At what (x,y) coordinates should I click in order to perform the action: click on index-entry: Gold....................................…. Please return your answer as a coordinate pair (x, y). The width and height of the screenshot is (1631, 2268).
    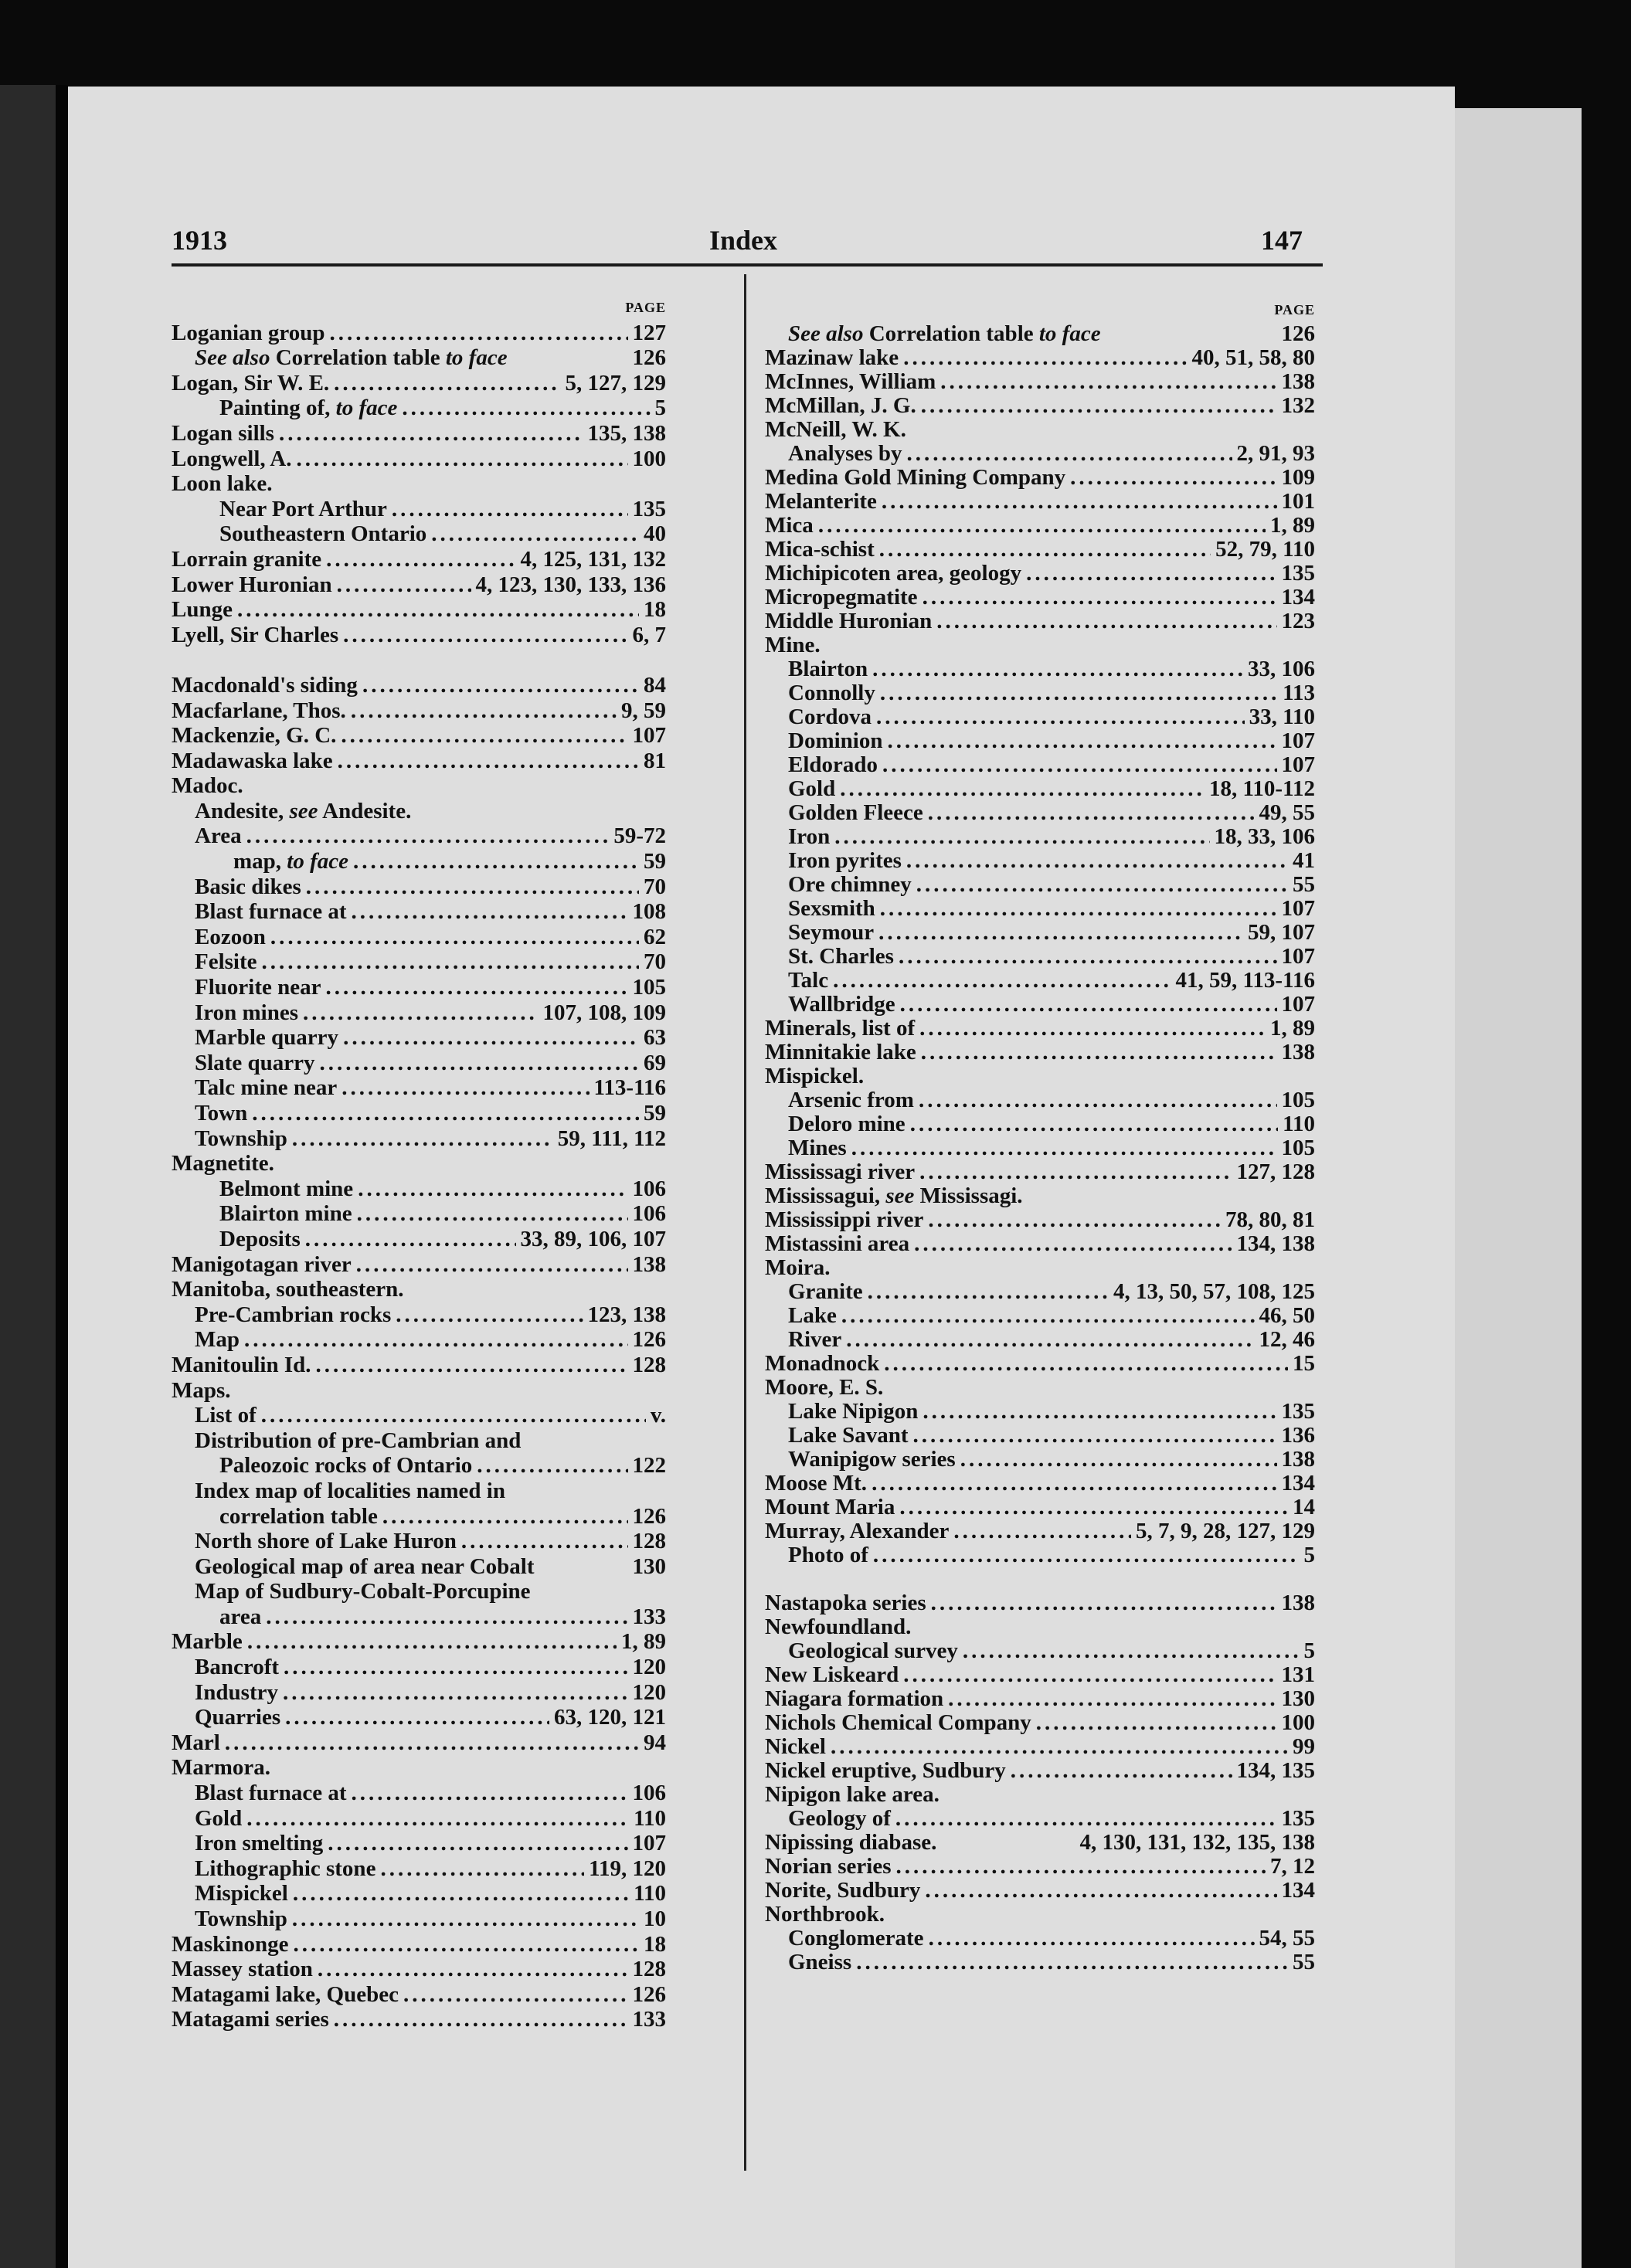
    Looking at the image, I should click on (419, 1819).